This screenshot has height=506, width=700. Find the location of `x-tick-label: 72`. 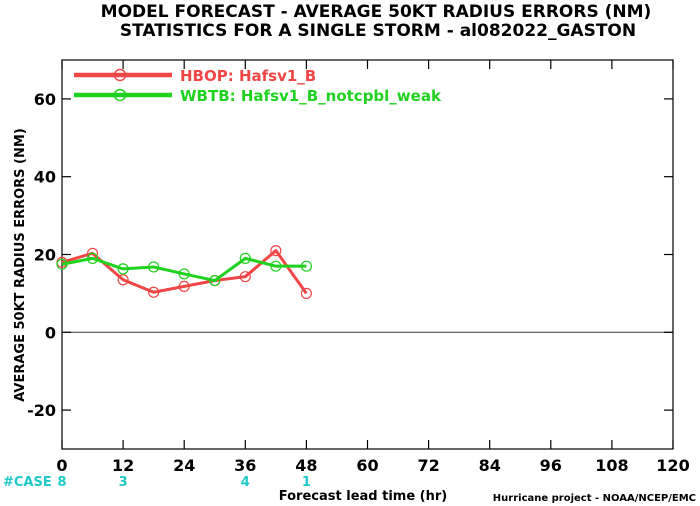

x-tick-label: 72 is located at coordinates (428, 465).